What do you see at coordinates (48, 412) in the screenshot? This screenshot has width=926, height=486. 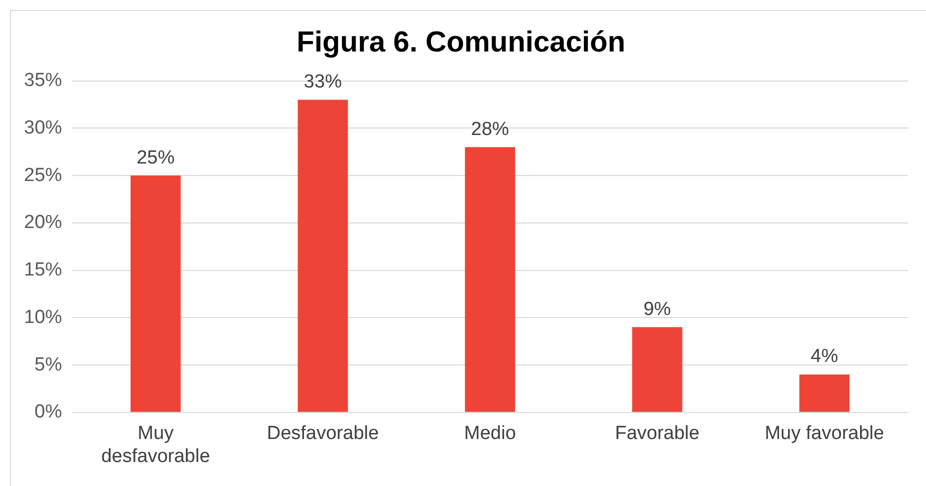 I see `y-tick-label: 0%` at bounding box center [48, 412].